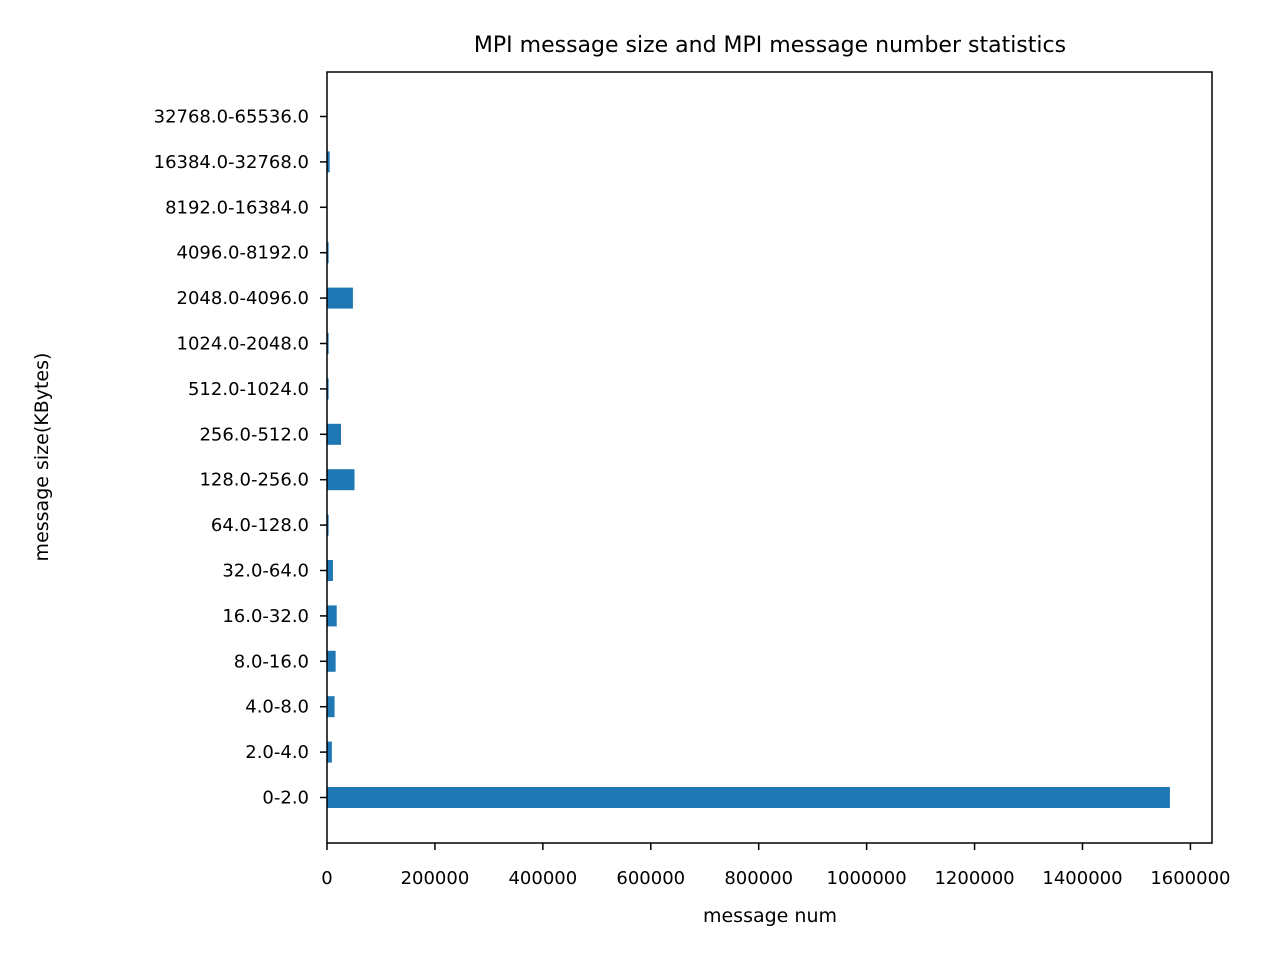 The width and height of the screenshot is (1280, 960). I want to click on y-tick-label-15: 32768.0-65536.0, so click(231, 117).